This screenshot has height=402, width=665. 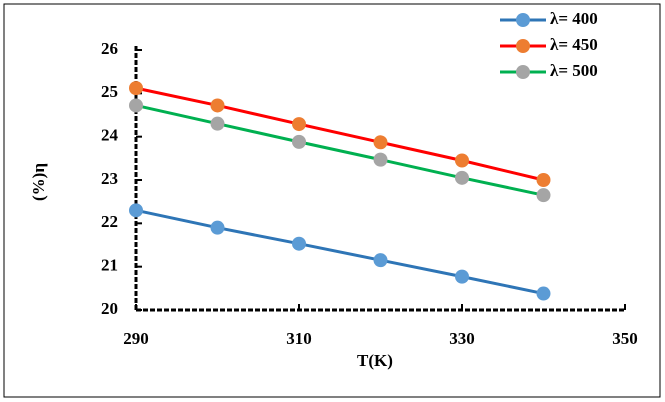 What do you see at coordinates (136, 338) in the screenshot?
I see `x-tick-label: 290` at bounding box center [136, 338].